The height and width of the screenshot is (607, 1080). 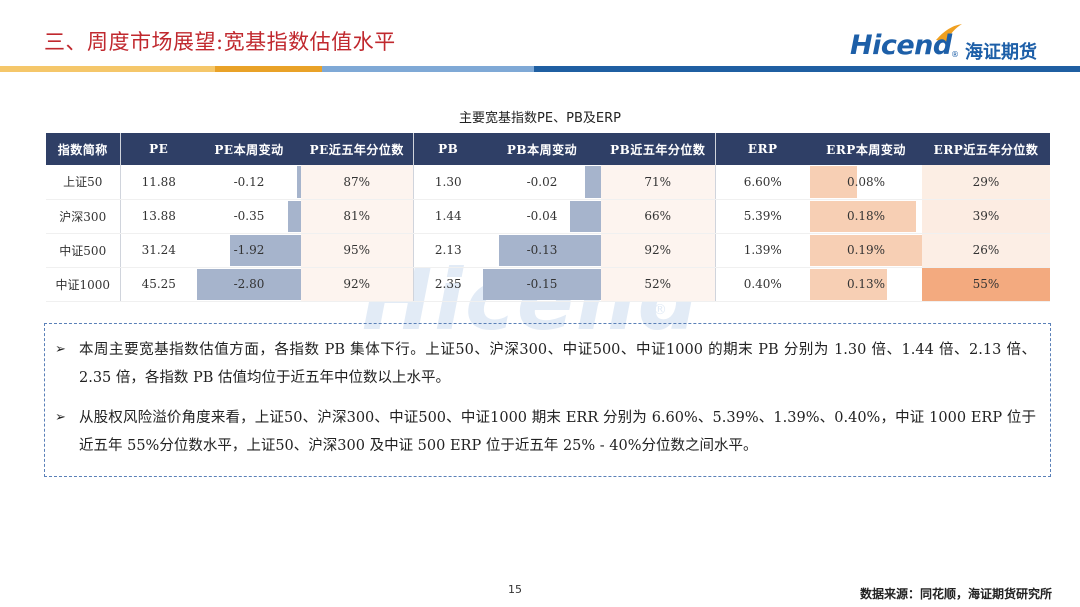 I want to click on pe-percentile-cell: 87%, so click(x=357, y=182).